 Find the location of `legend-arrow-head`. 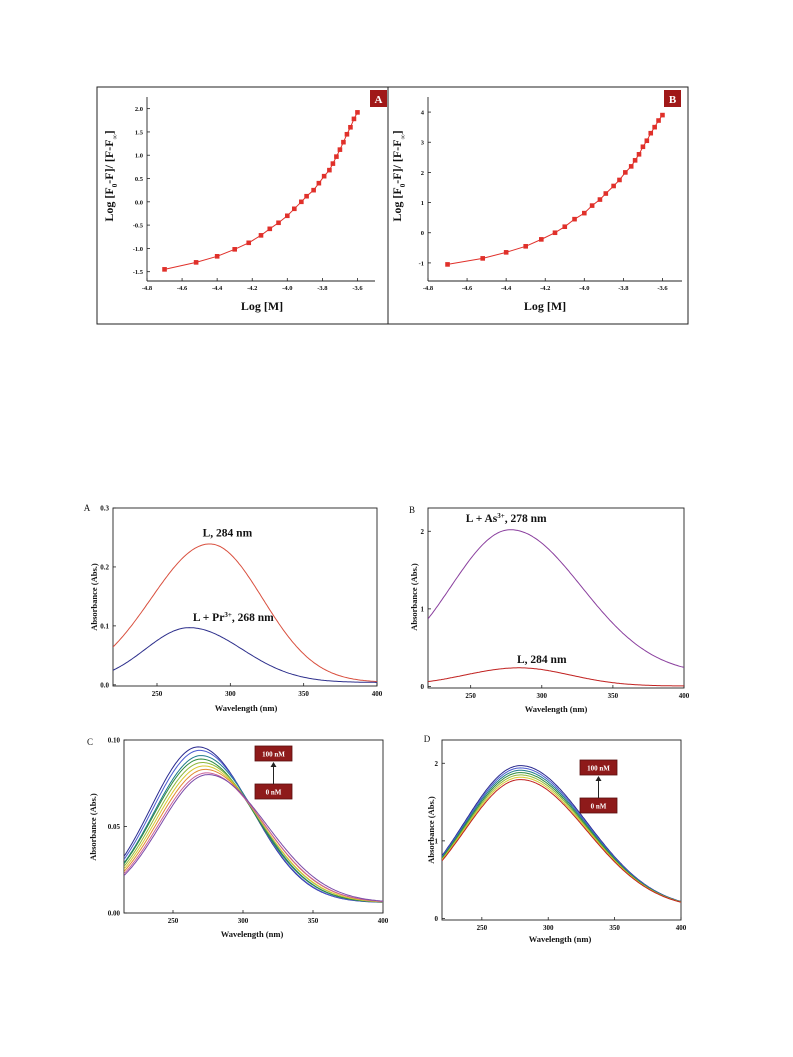

legend-arrow-head is located at coordinates (273, 764).